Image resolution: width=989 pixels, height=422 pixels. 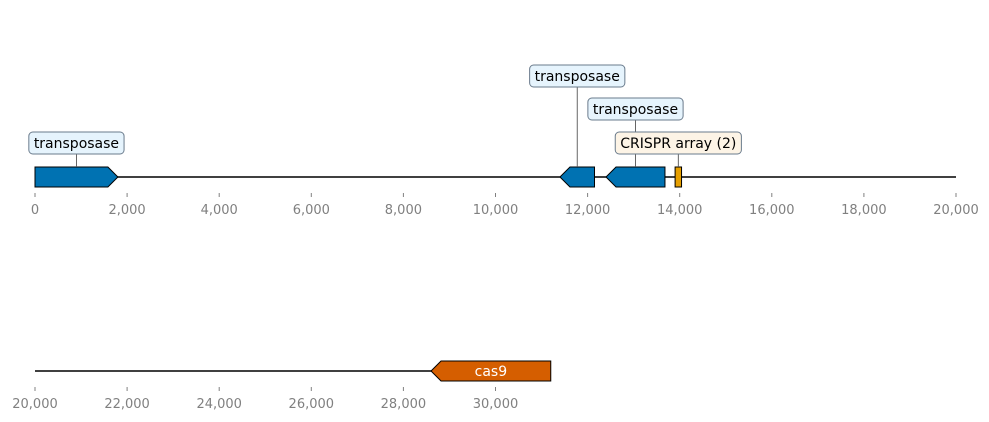 I want to click on axis-tick-label: 0, so click(x=35, y=210).